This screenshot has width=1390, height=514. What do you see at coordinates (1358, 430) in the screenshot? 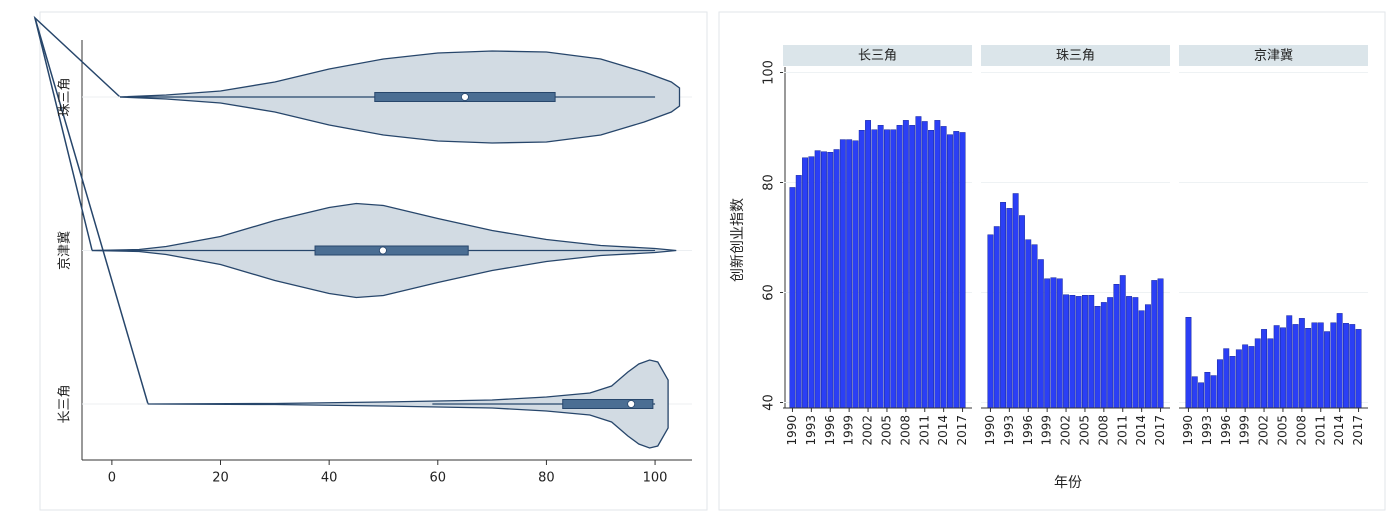
I see `x-tick-label: 2017` at bounding box center [1358, 430].